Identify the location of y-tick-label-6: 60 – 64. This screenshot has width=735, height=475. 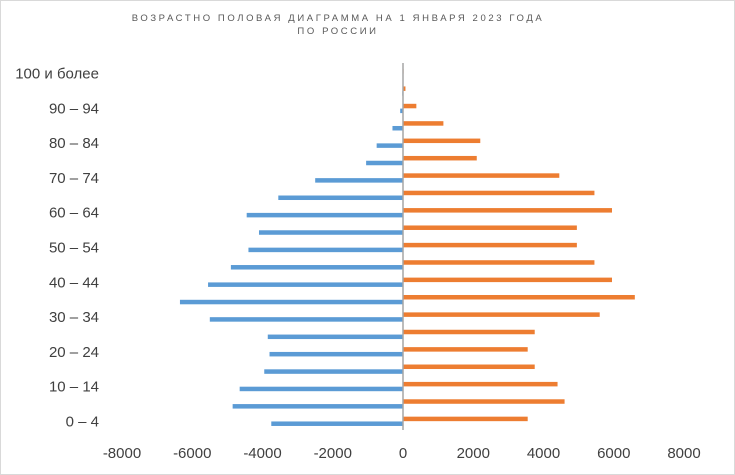
(74, 213).